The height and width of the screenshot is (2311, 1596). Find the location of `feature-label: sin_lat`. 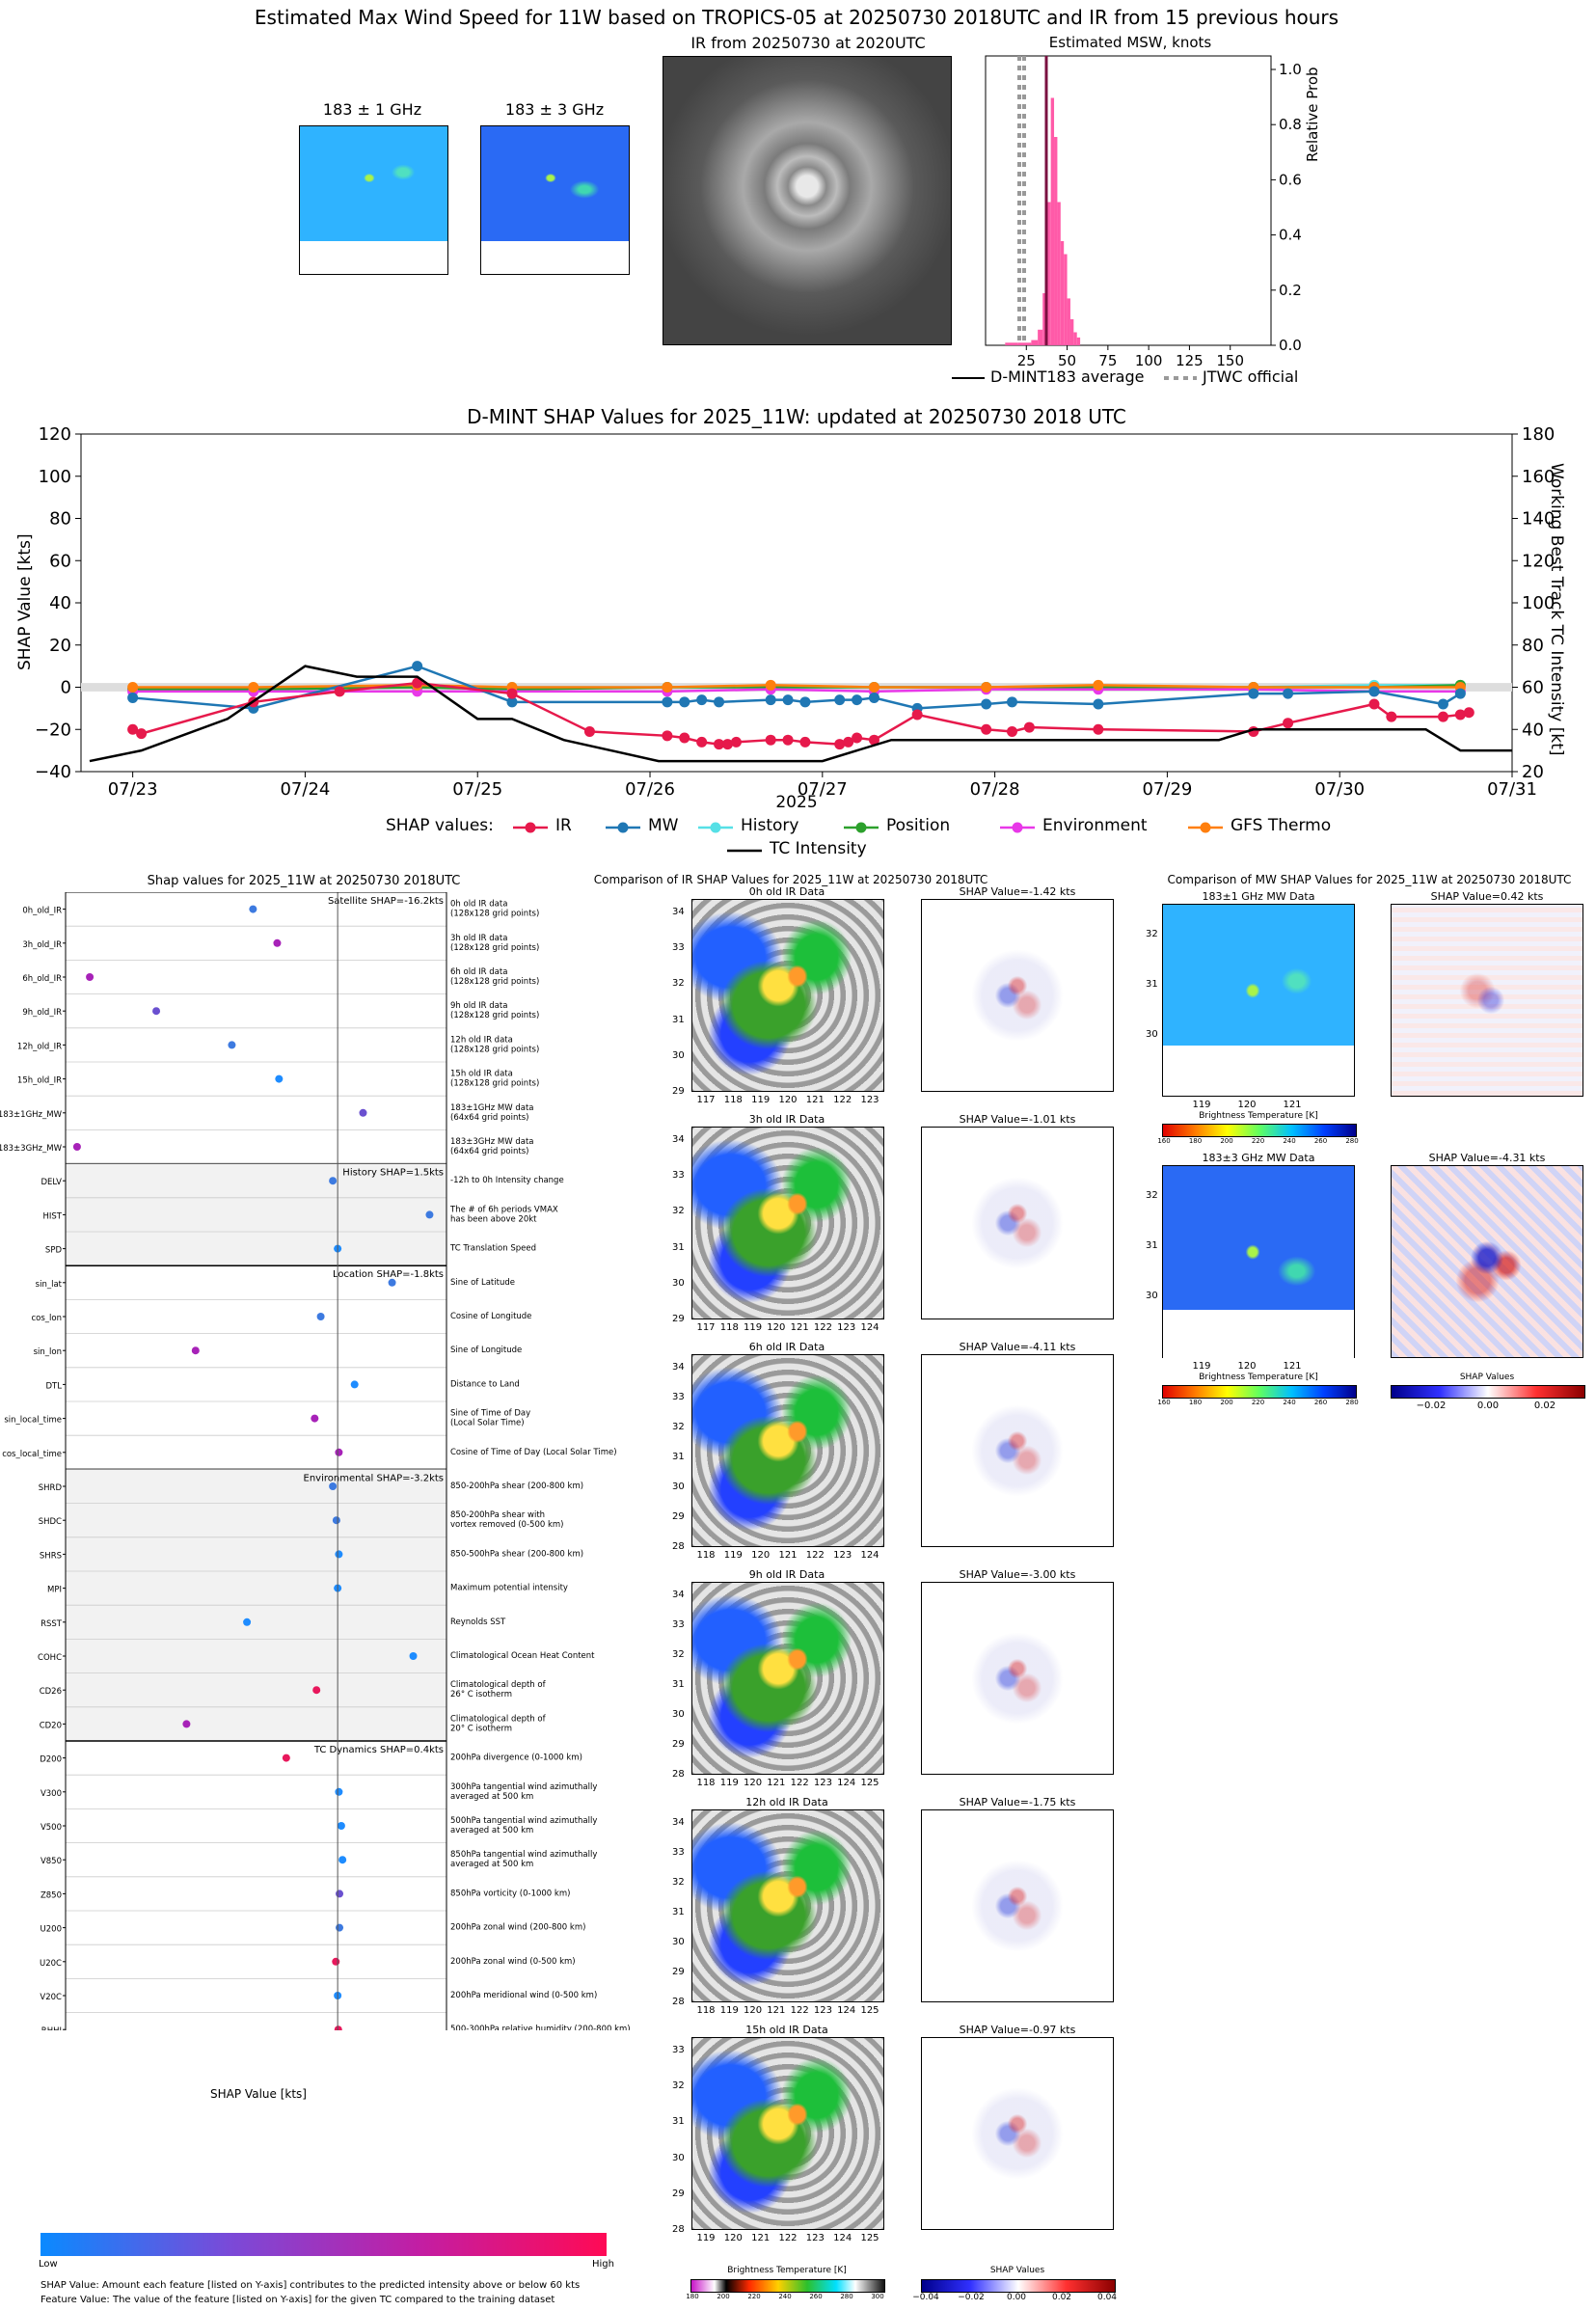

feature-label: sin_lat is located at coordinates (50, 1285).